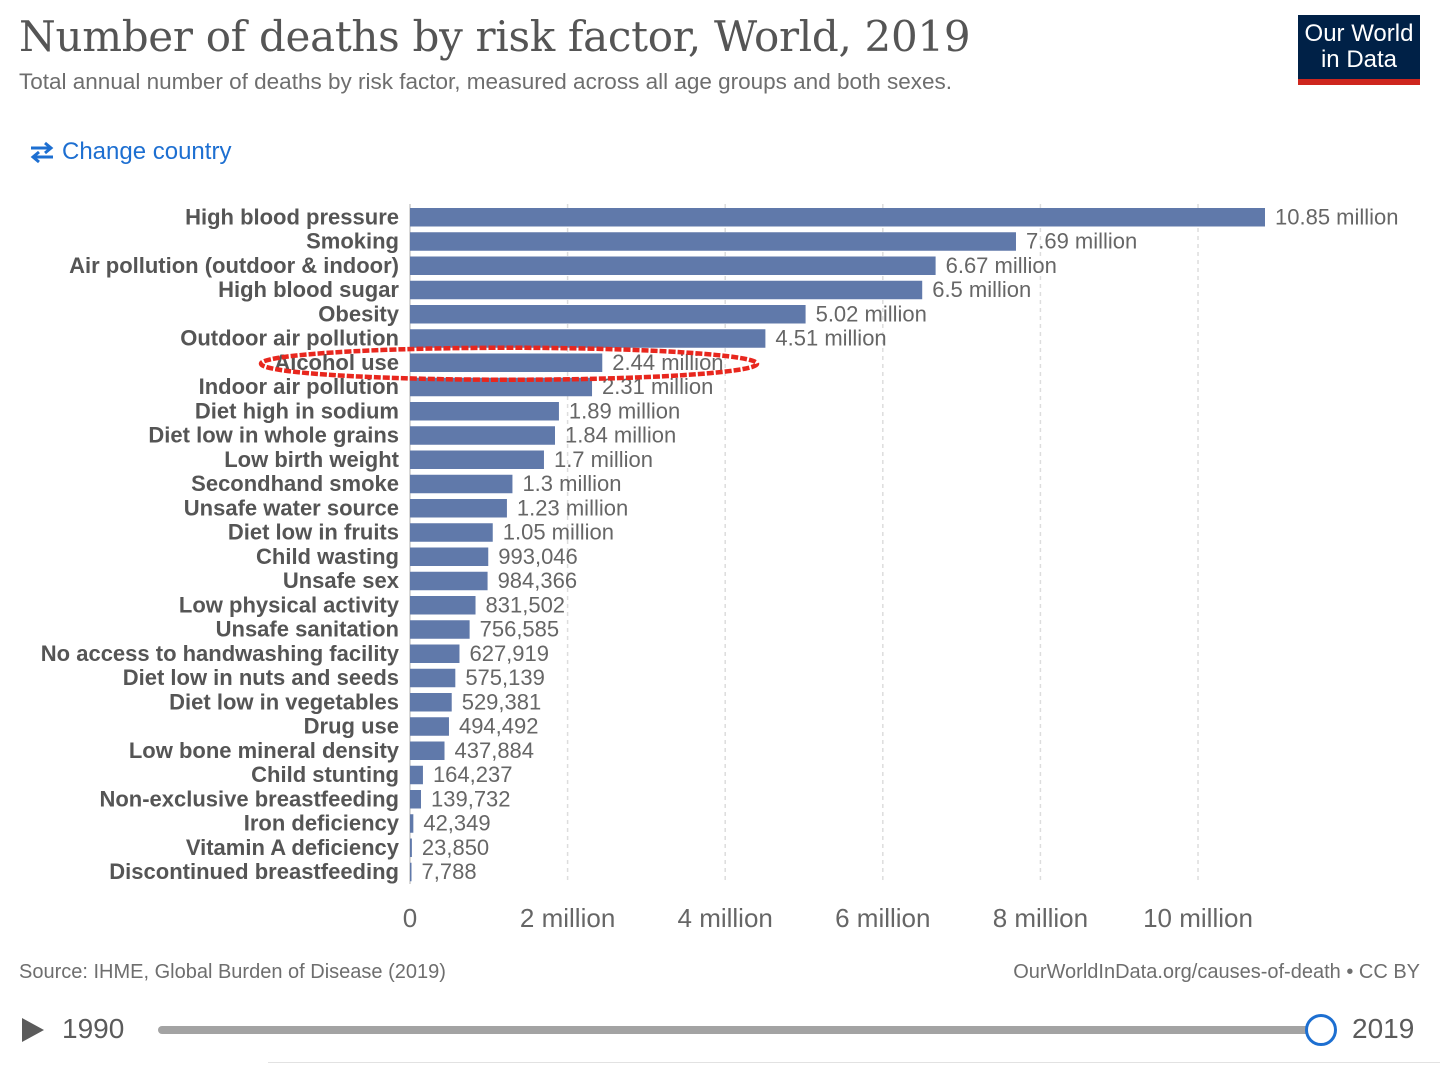 The image size is (1440, 1066). Describe the element at coordinates (234, 265) in the screenshot. I see `category-label: Air pollution (outdoor & indoor)` at that location.